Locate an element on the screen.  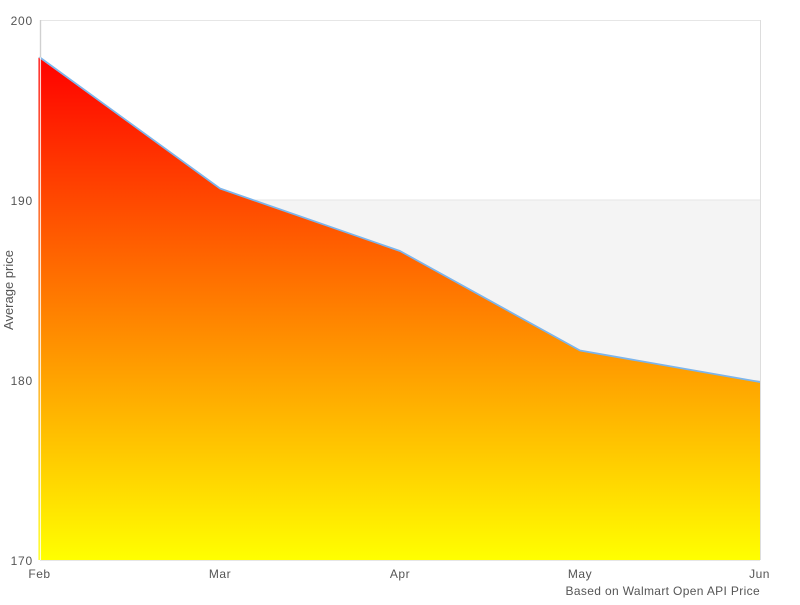
svg-text: 190 is located at coordinates (22, 201).